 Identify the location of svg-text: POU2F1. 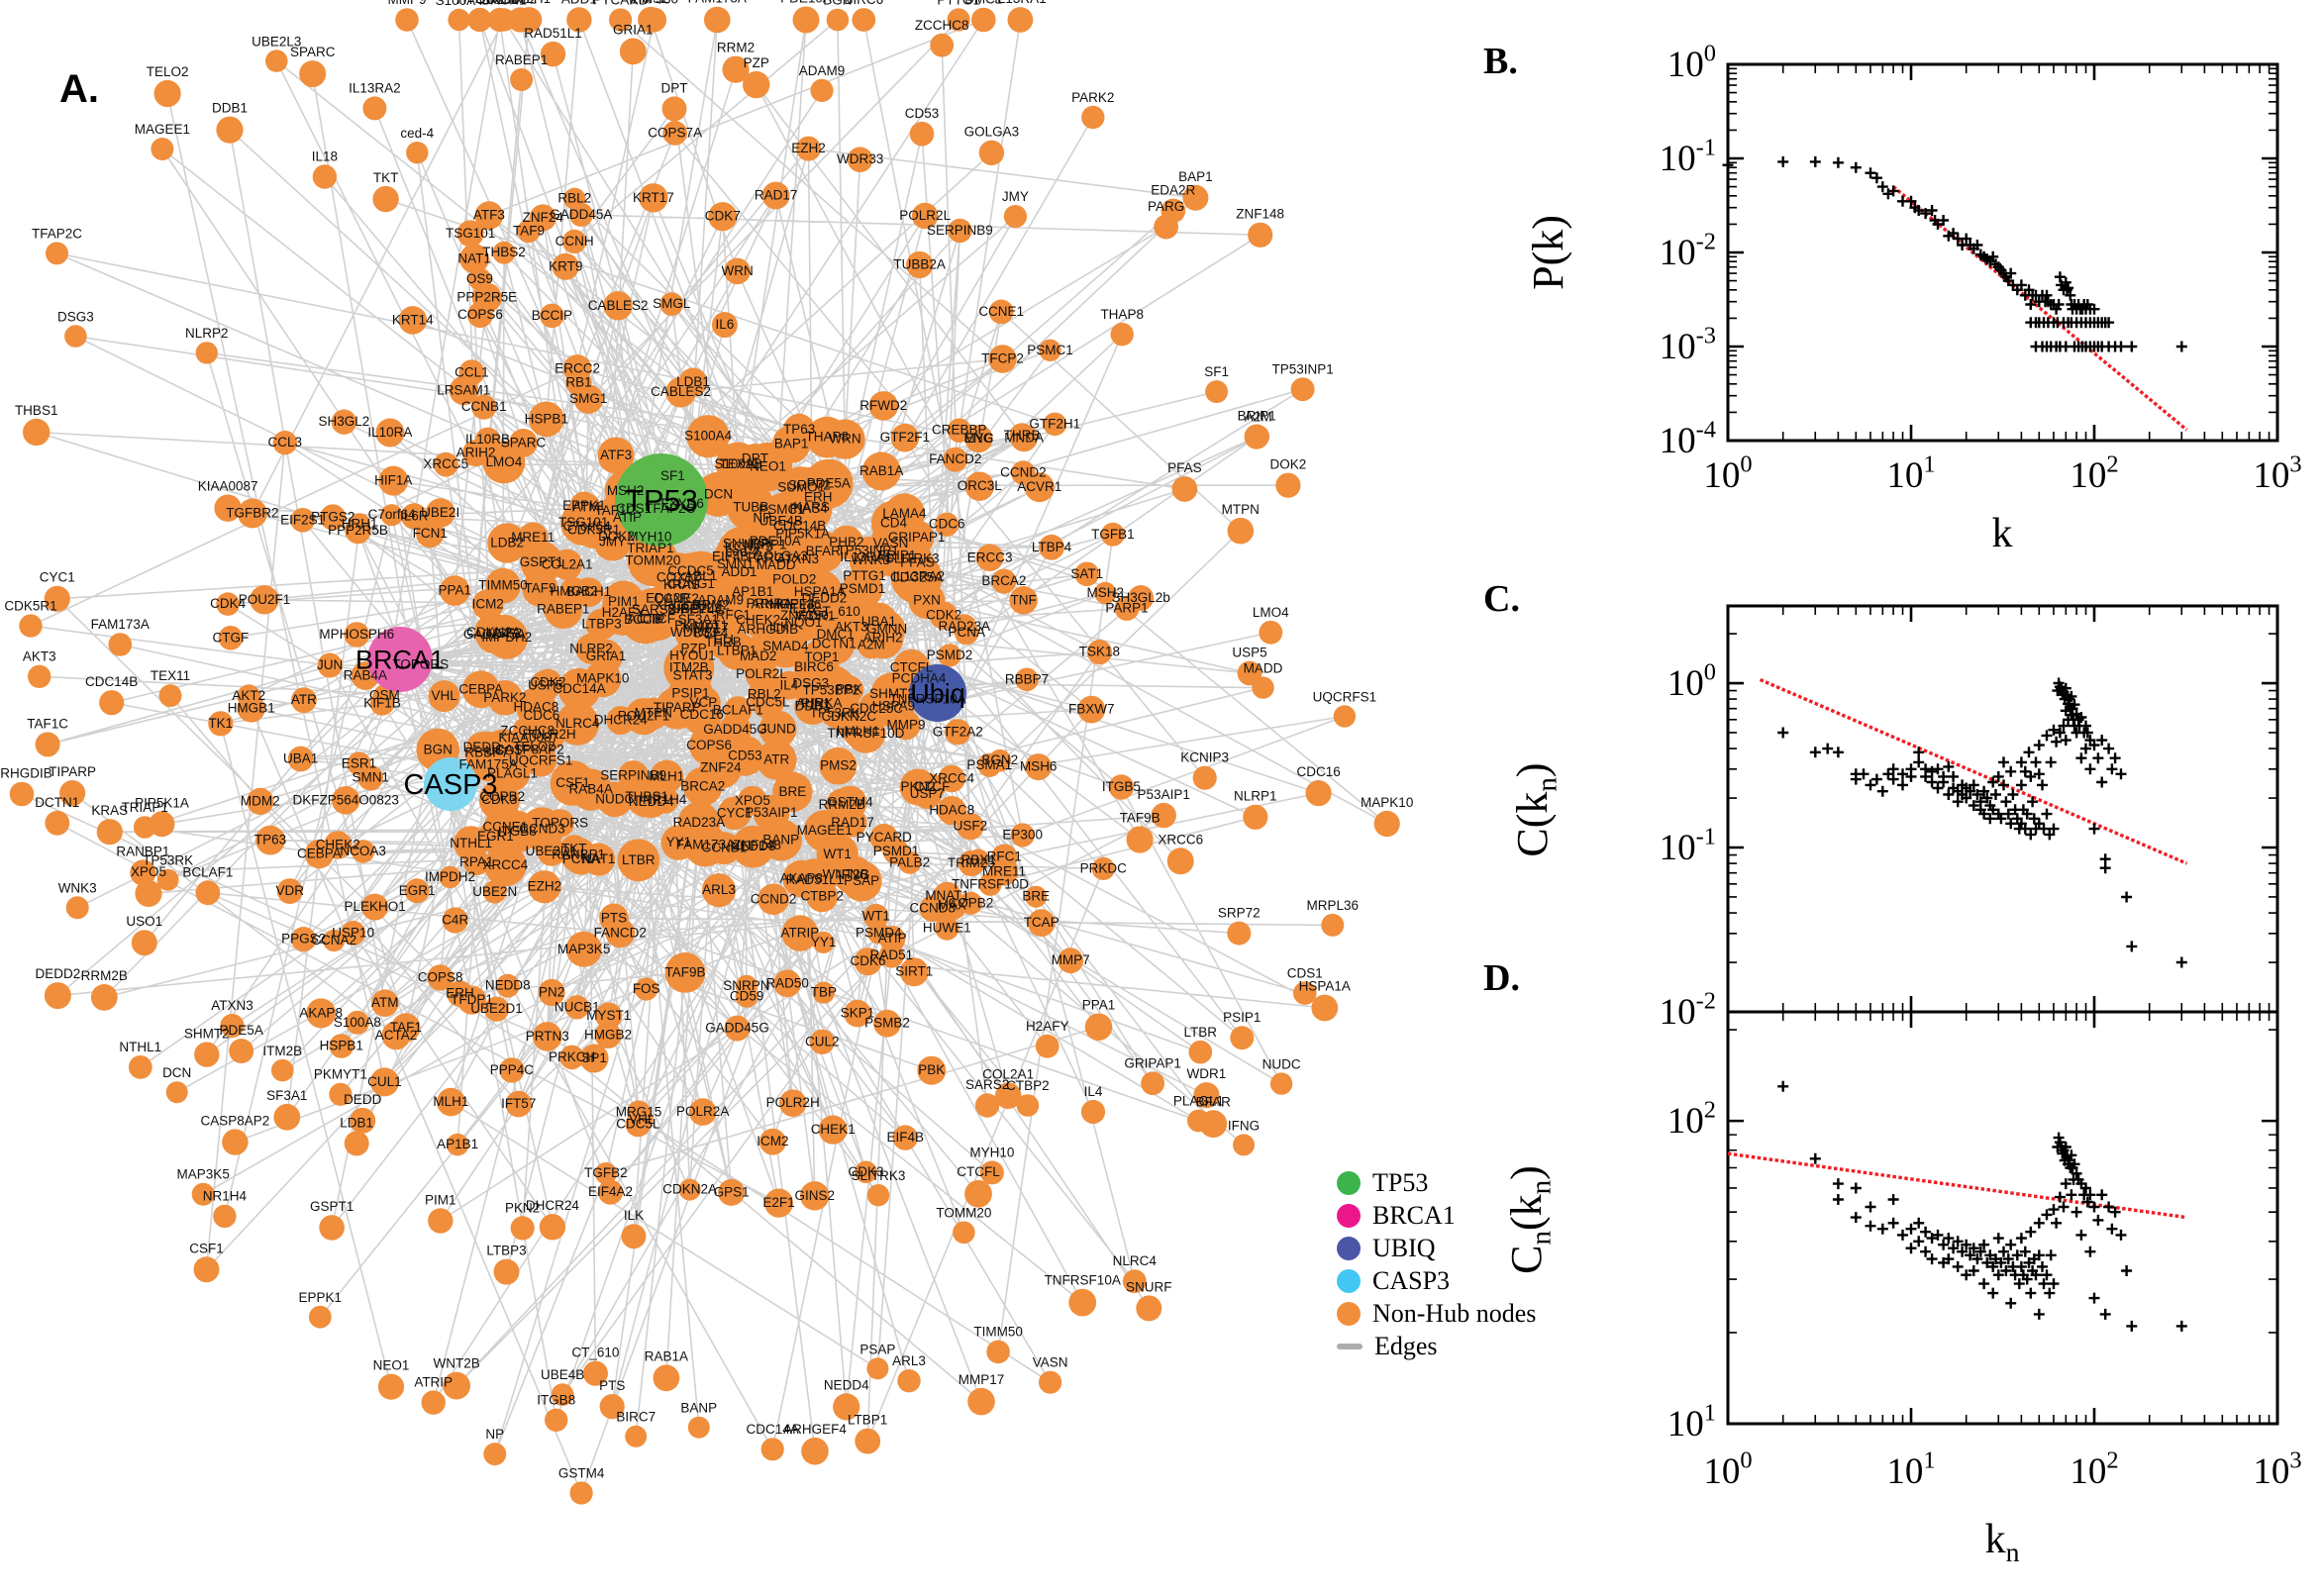
(265, 599).